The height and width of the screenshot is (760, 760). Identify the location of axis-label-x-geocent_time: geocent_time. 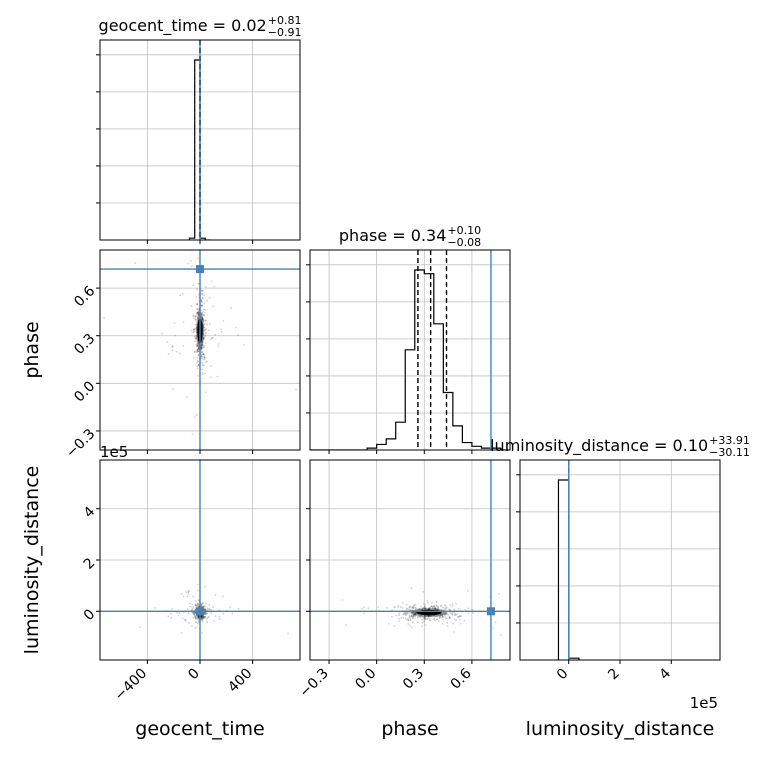
(199, 729).